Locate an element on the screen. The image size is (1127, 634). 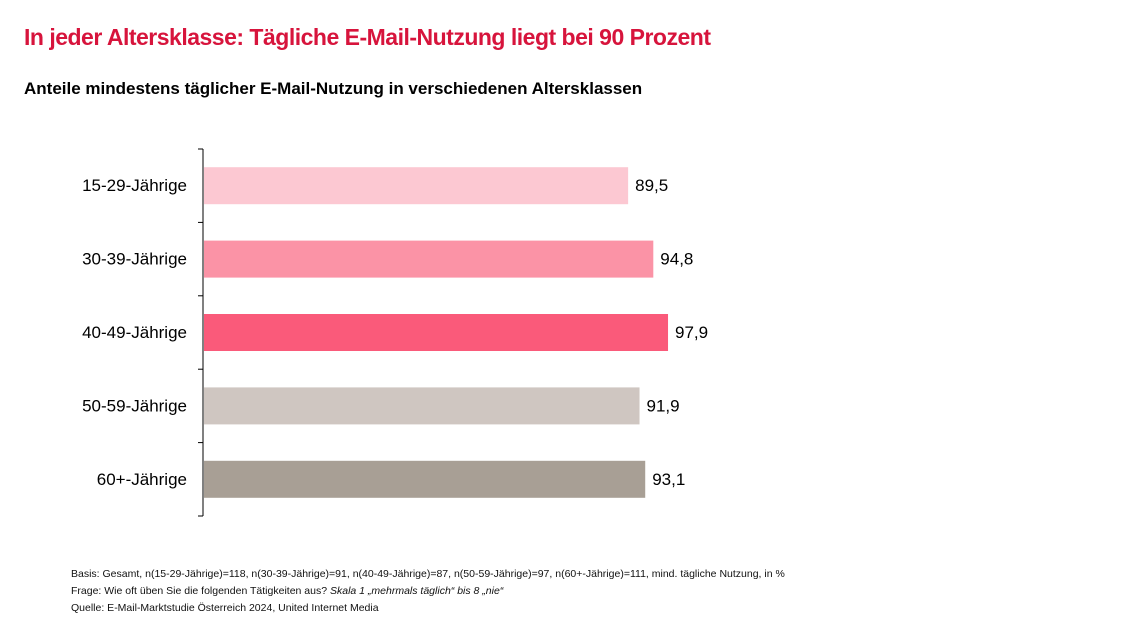
value-label-2: 94,8 is located at coordinates (676, 259).